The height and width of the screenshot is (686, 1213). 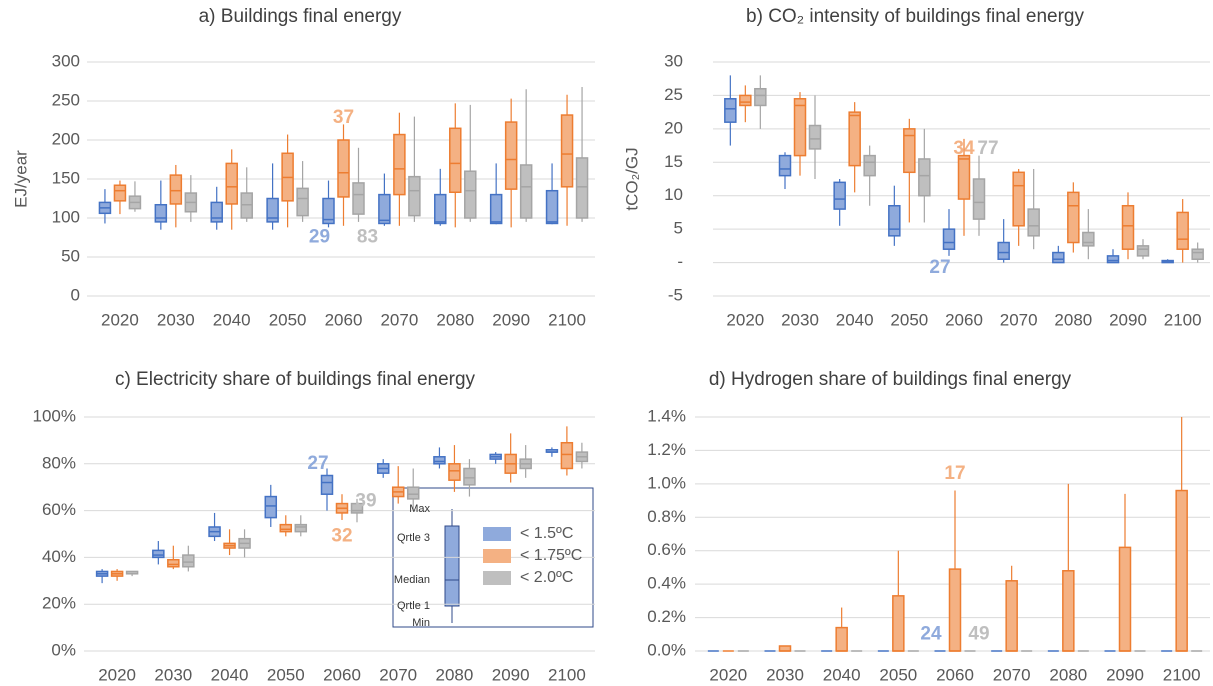 I want to click on annotation: 29, so click(x=319, y=237).